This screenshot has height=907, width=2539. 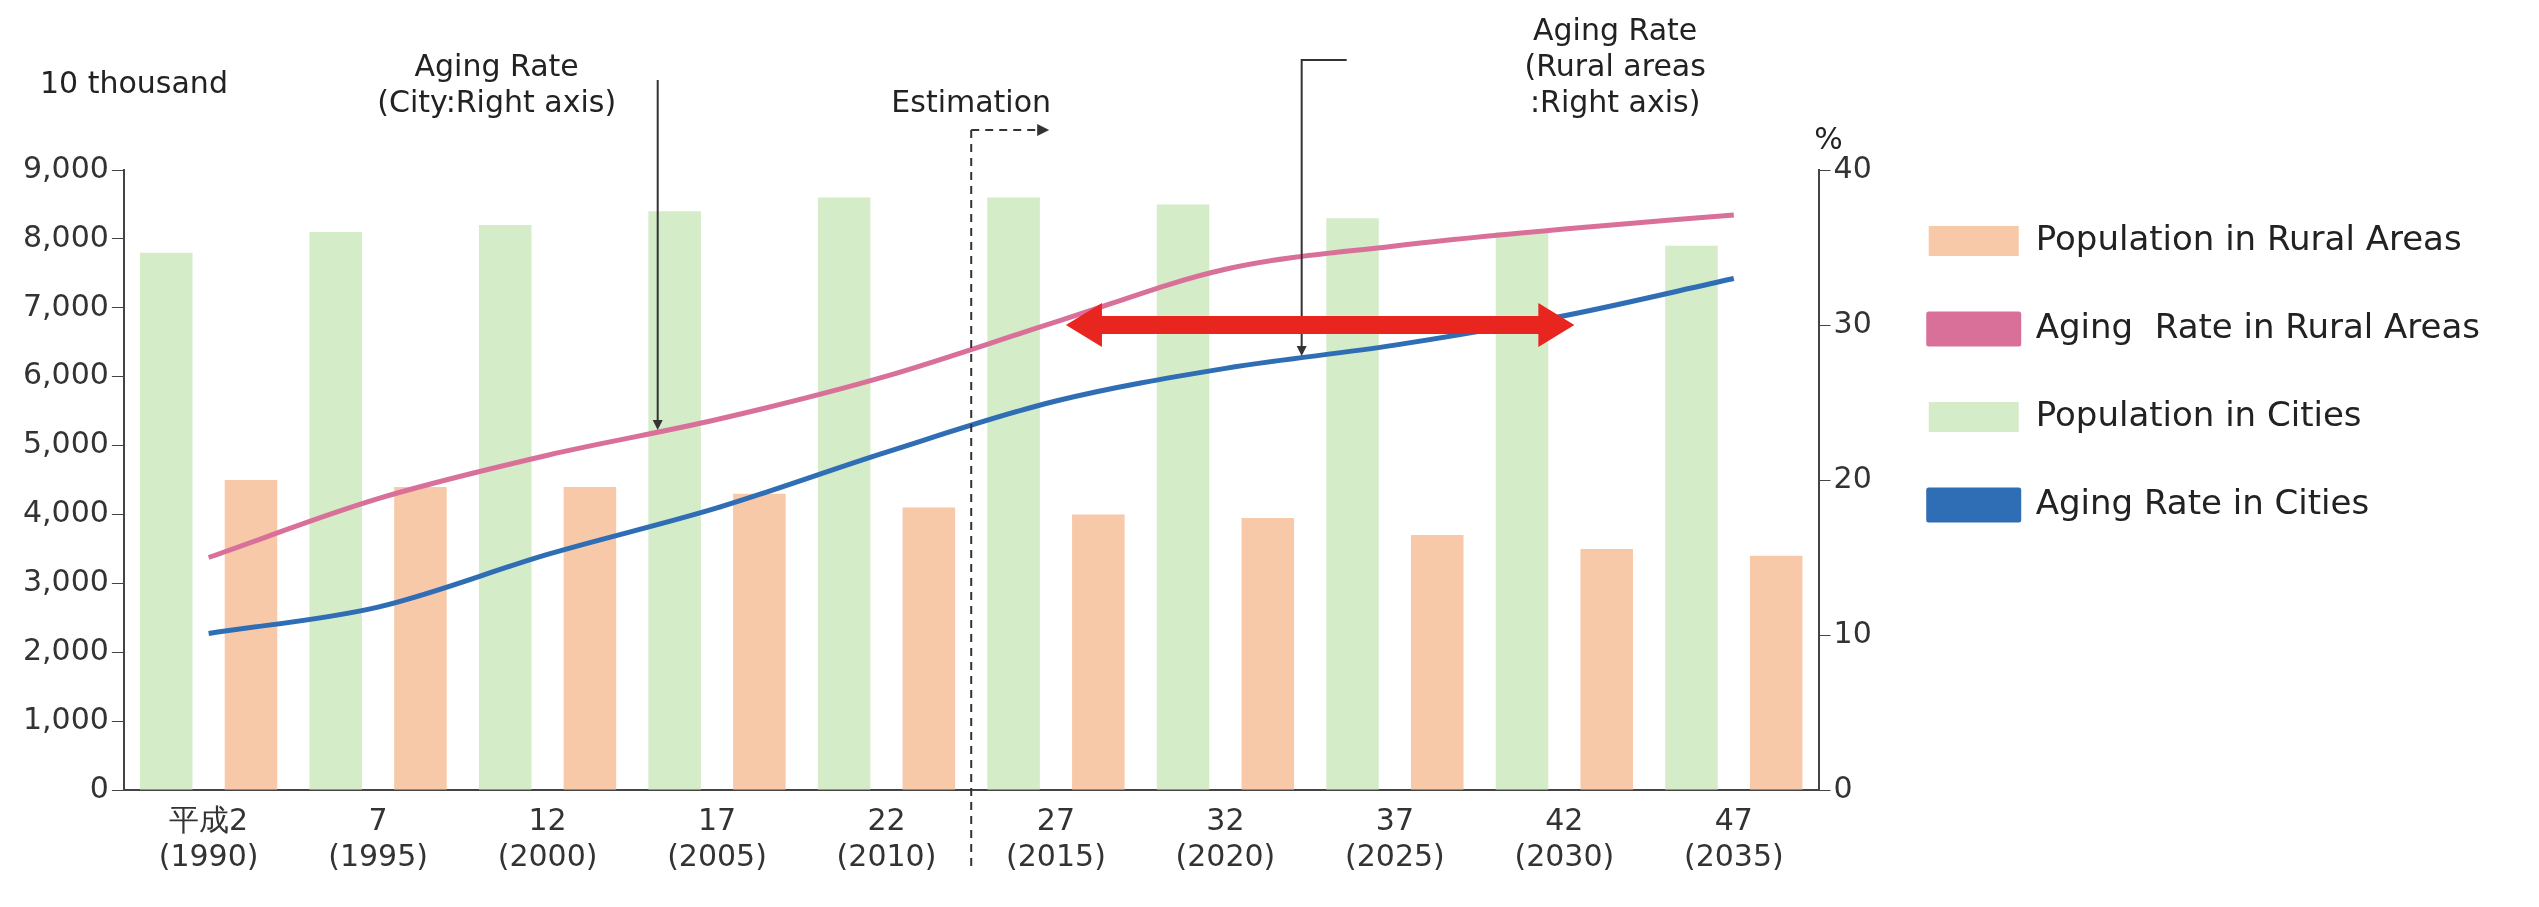 What do you see at coordinates (1852, 477) in the screenshot?
I see `y2-tick-label: 20` at bounding box center [1852, 477].